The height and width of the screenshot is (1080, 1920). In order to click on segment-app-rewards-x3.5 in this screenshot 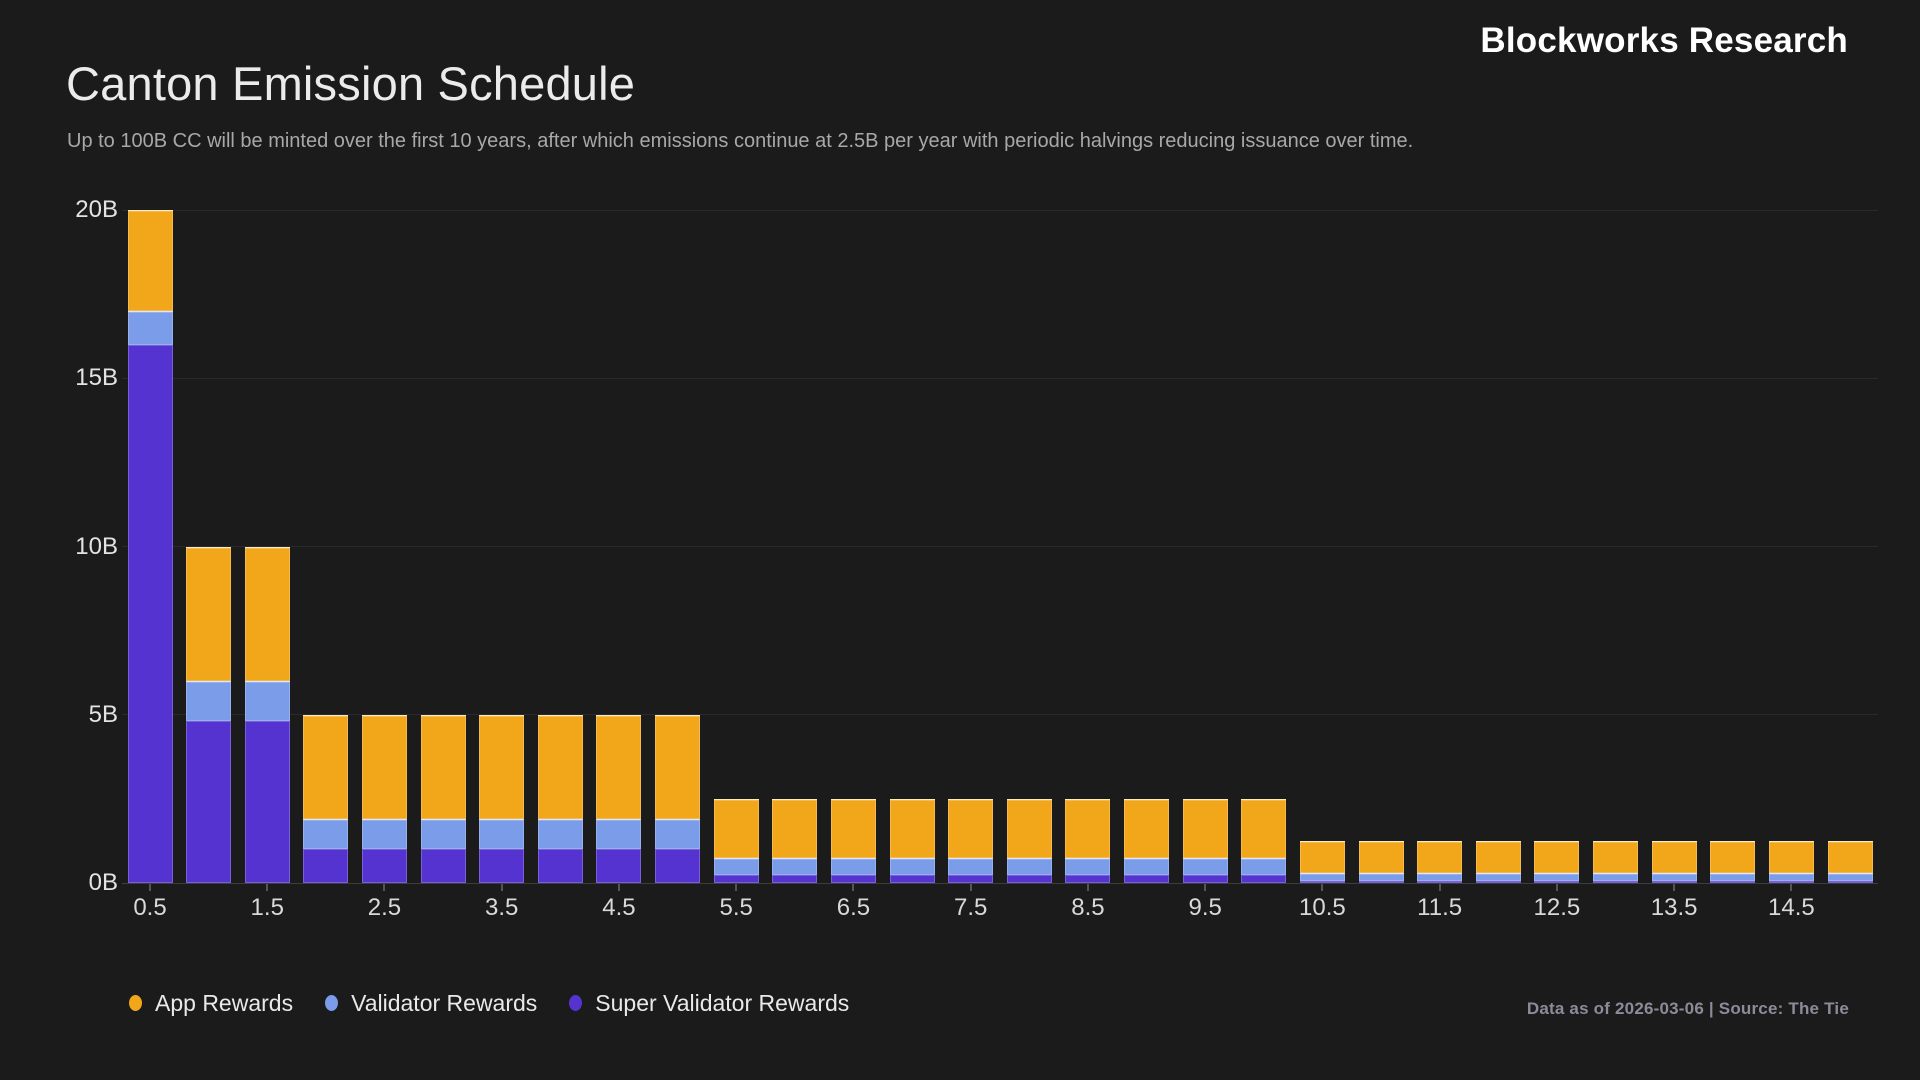, I will do `click(502, 767)`.